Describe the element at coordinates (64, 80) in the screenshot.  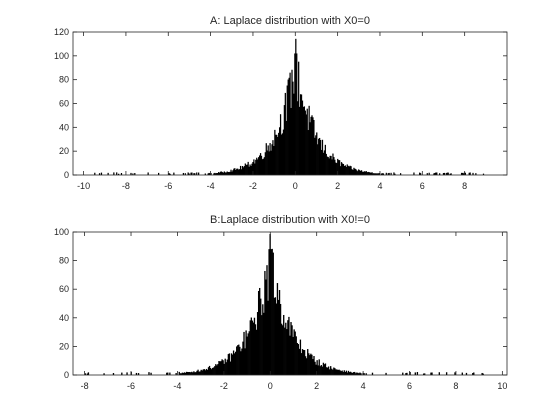
I see `subplot-a-y-tick-label-4: 80` at that location.